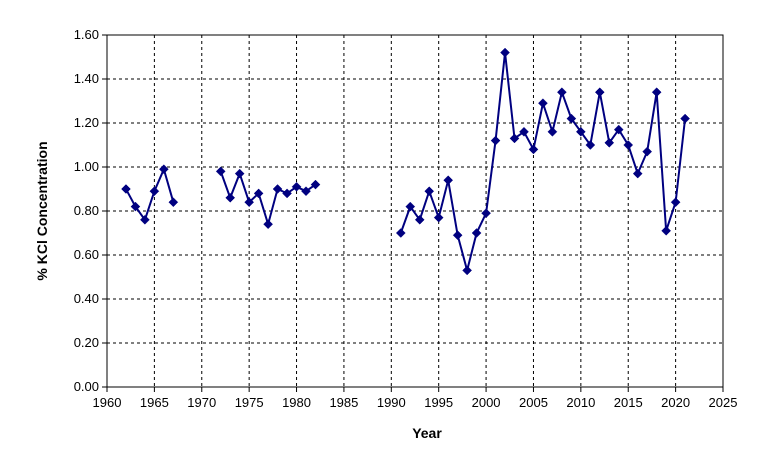  Describe the element at coordinates (580, 402) in the screenshot. I see `x-tick-label: 2010` at that location.